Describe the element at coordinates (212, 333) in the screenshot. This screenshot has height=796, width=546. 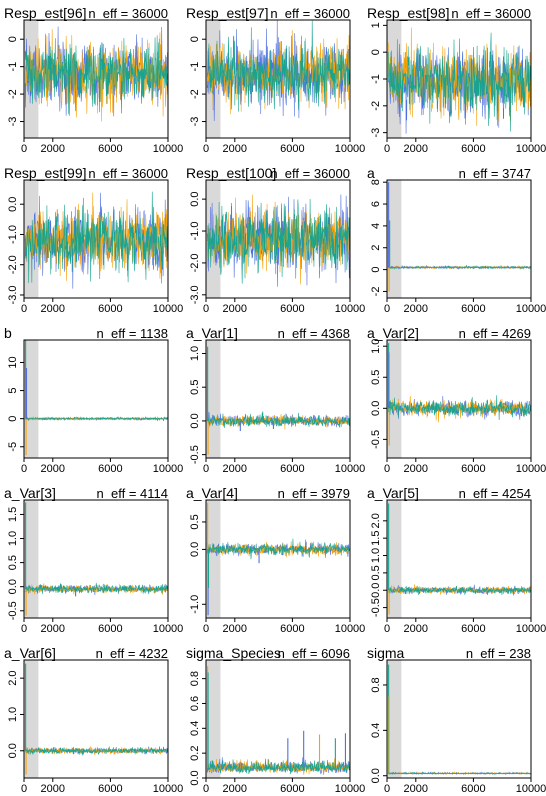
I see `panel-title: a_Var[1]` at that location.